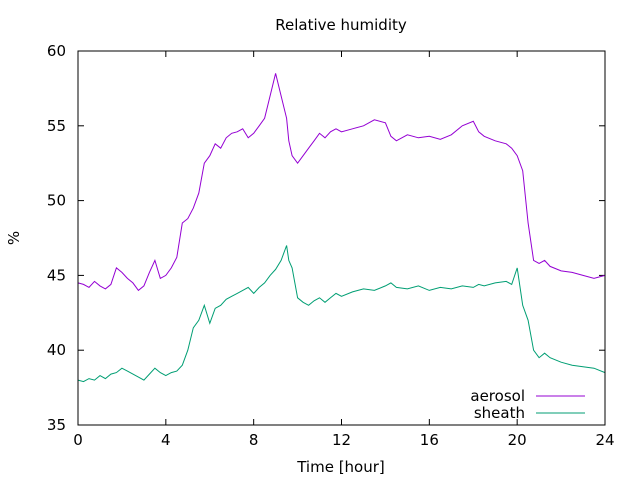 The image size is (640, 480). Describe the element at coordinates (517, 440) in the screenshot. I see `x-tick-label: 20` at that location.